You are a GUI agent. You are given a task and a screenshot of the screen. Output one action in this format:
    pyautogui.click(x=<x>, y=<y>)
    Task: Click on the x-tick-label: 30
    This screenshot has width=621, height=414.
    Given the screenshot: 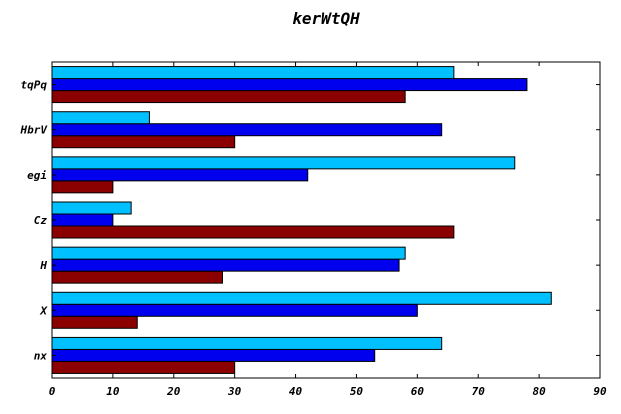 What is the action you would take?
    pyautogui.click(x=234, y=391)
    